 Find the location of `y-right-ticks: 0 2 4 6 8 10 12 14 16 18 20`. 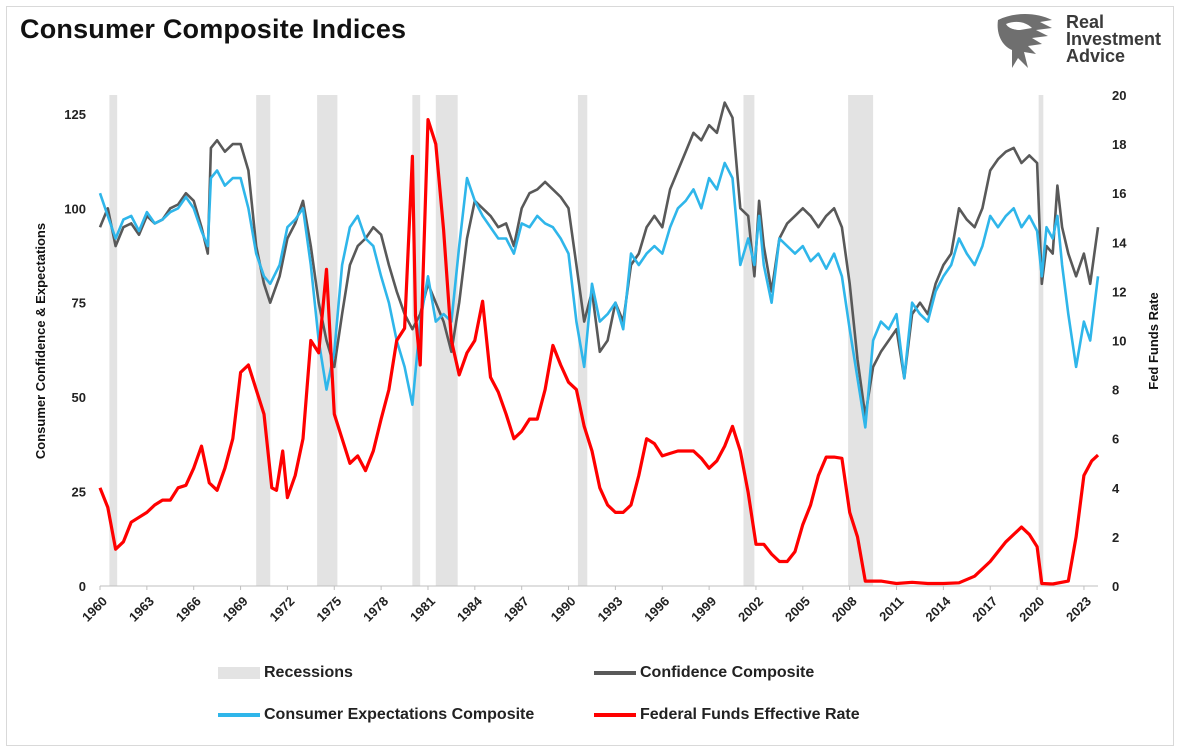

y-right-ticks: 0 2 4 6 8 10 12 14 16 18 20 is located at coordinates (1119, 341).